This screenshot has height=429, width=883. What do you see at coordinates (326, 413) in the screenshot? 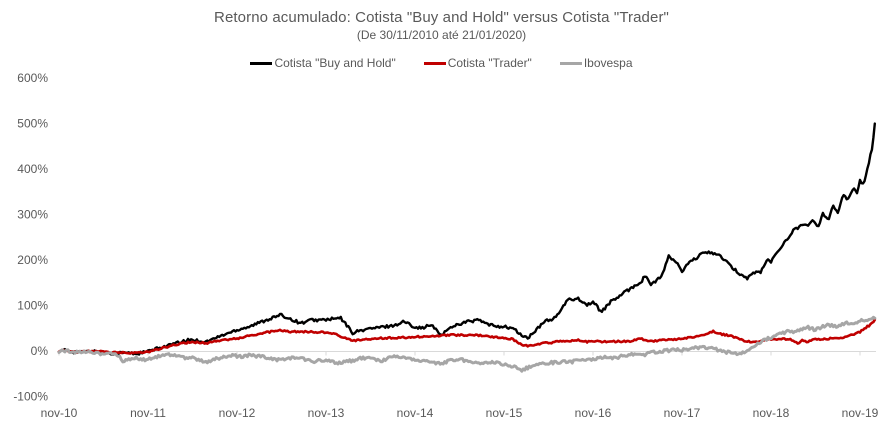
I see `x-axis-label: nov-13` at bounding box center [326, 413].